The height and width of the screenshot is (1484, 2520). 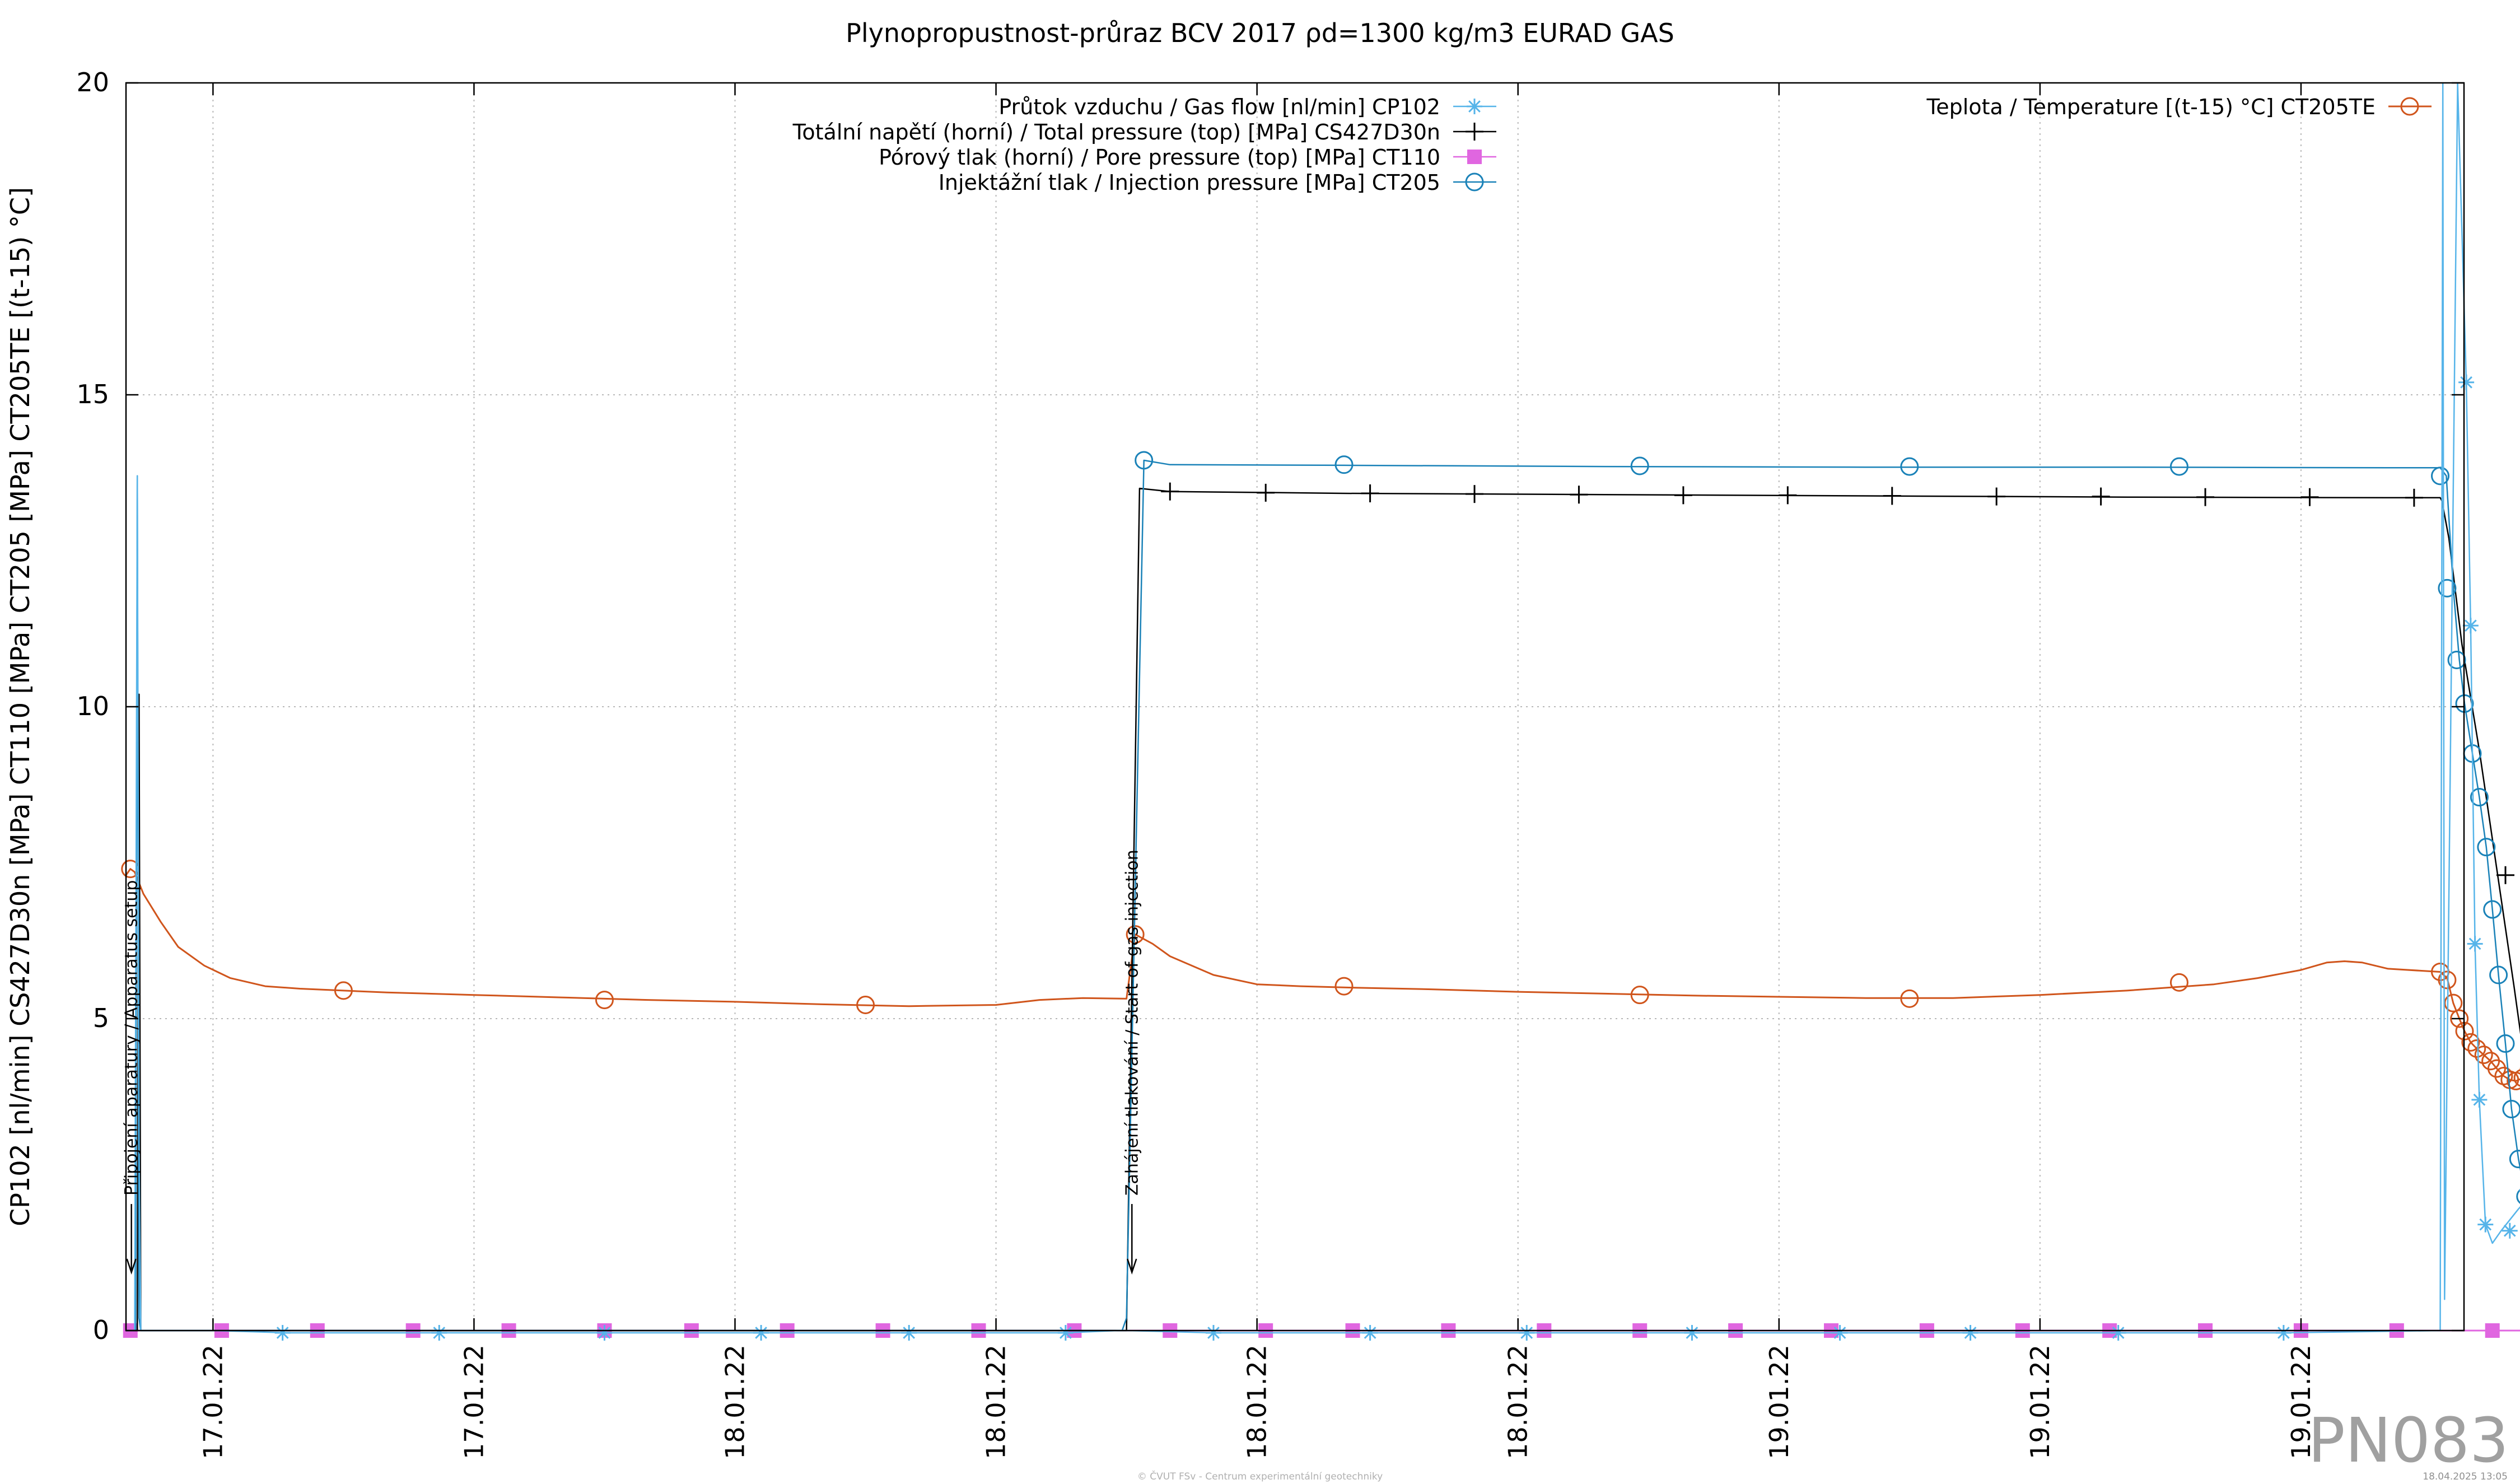 I want to click on x-tick-label-7: 19.01.22, so click(x=2040, y=1402).